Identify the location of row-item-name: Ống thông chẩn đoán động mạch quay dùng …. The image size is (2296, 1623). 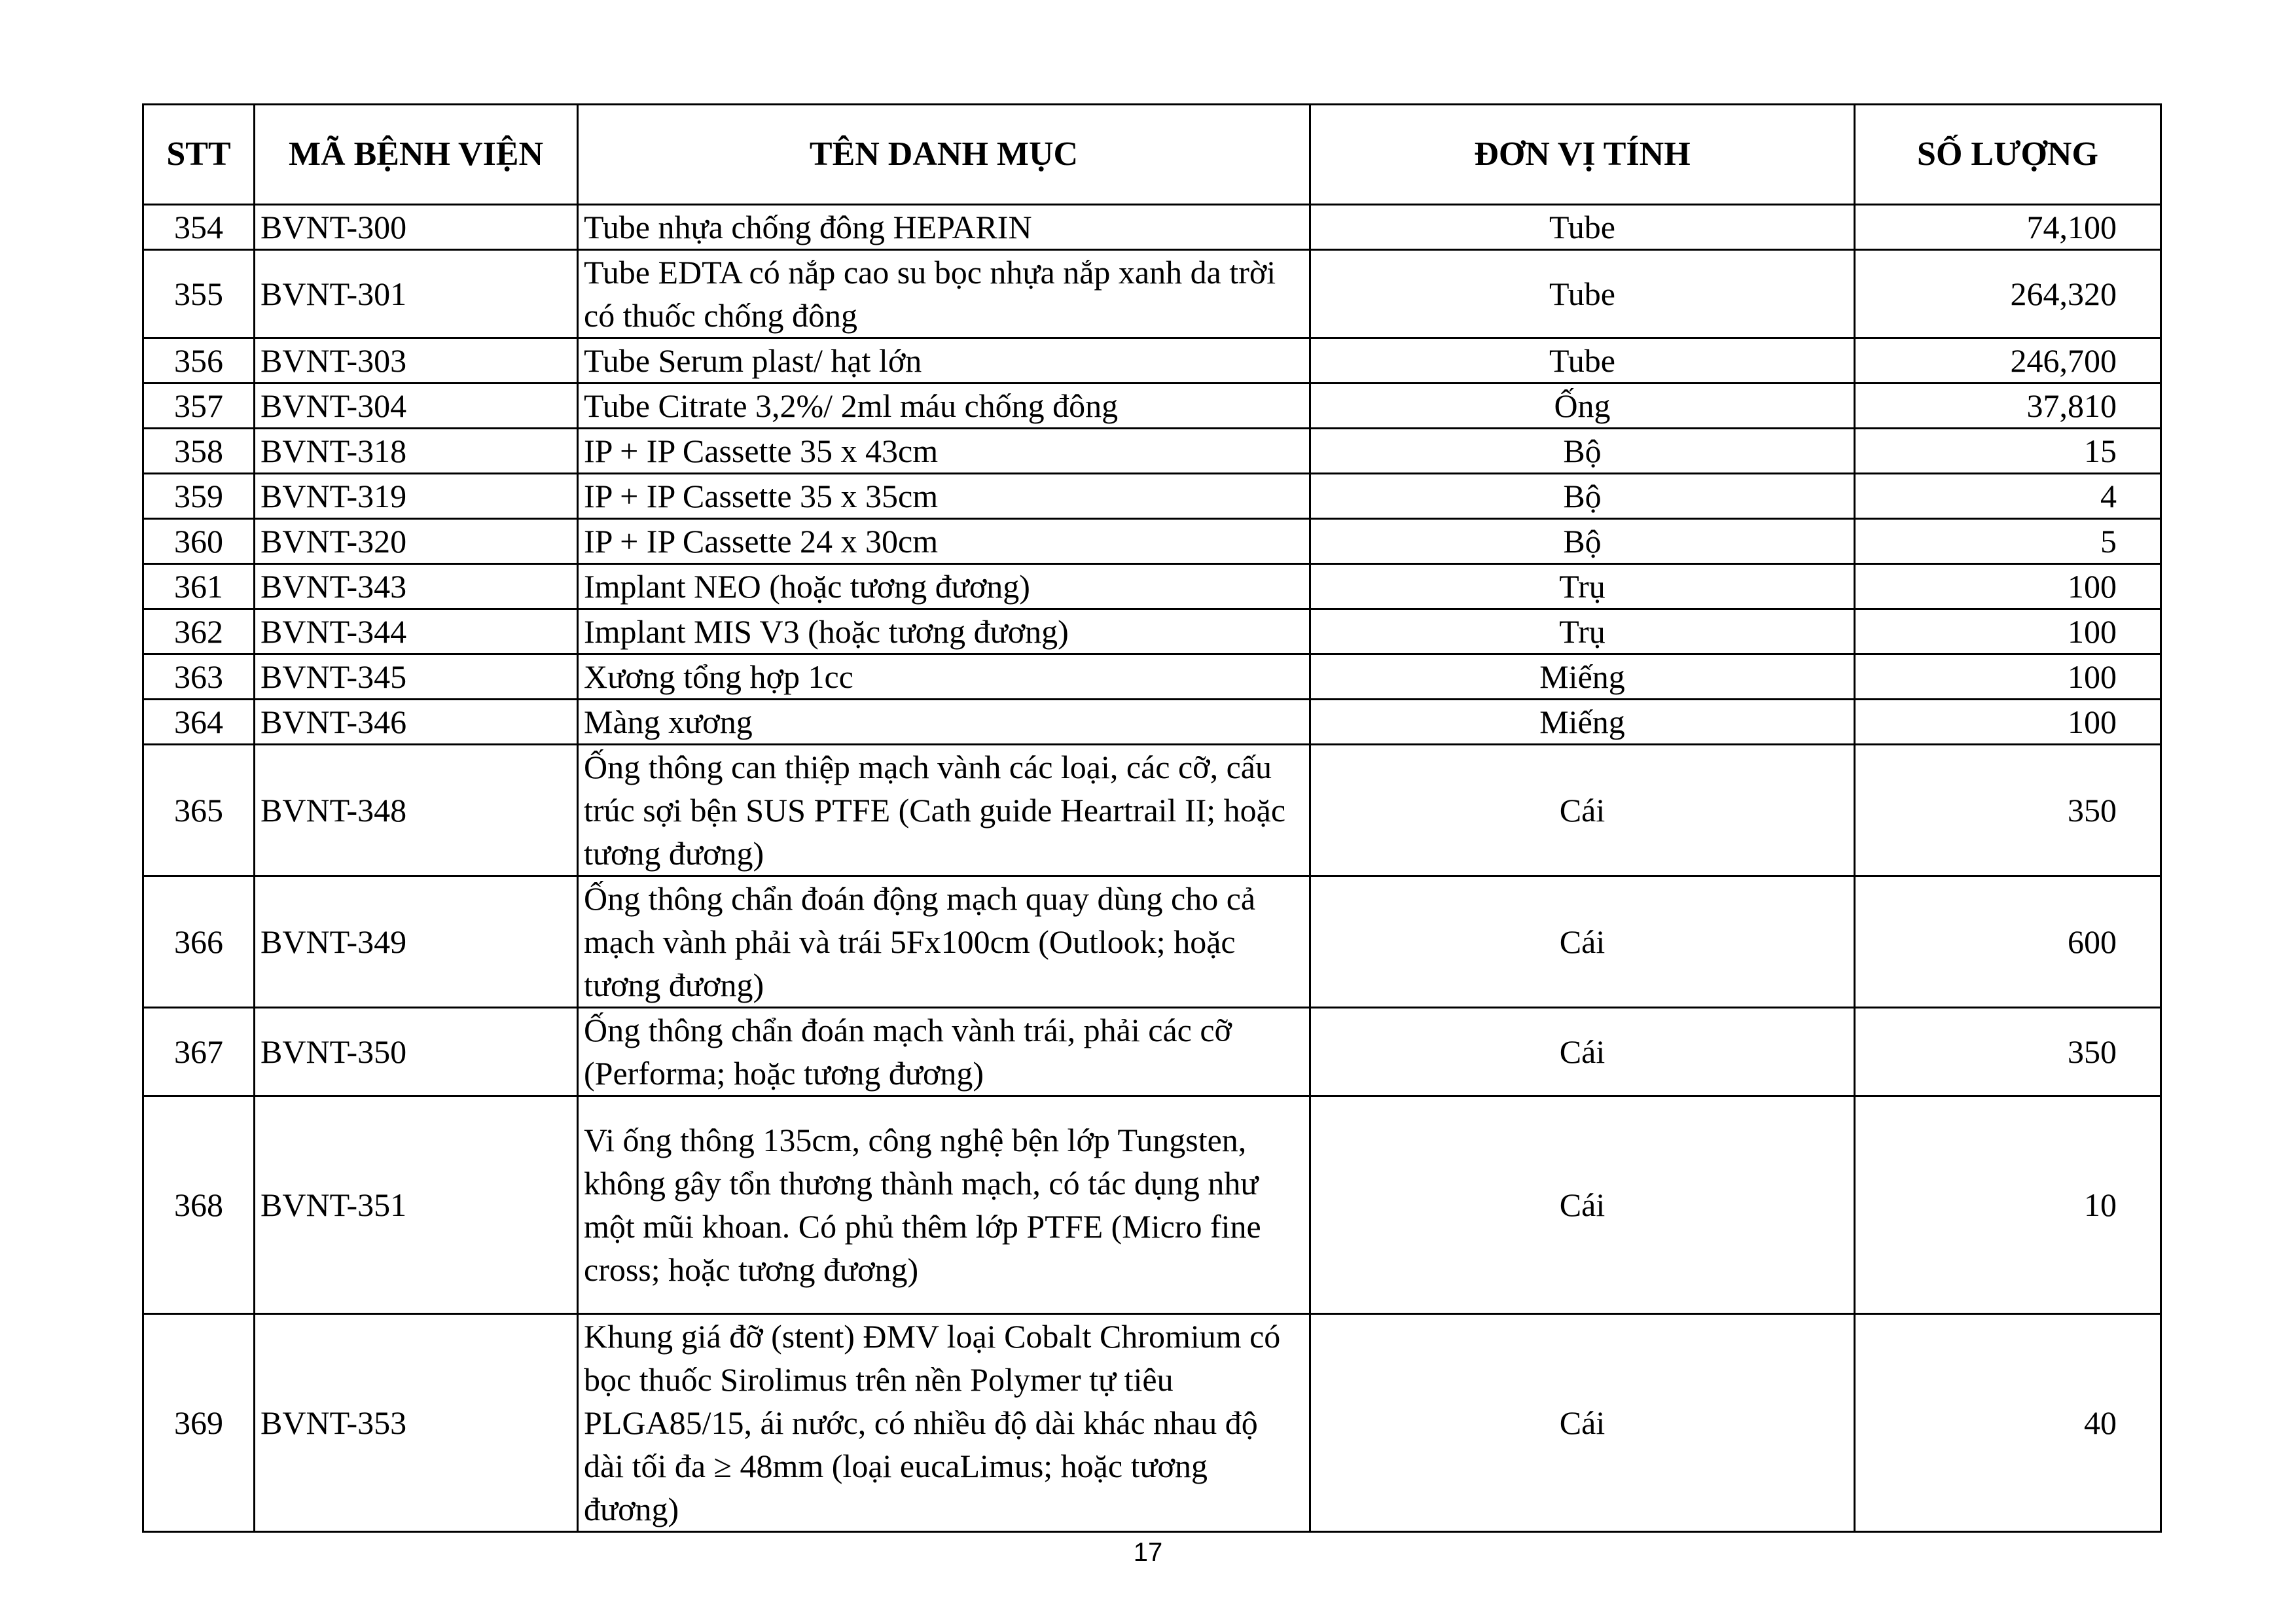
(944, 942).